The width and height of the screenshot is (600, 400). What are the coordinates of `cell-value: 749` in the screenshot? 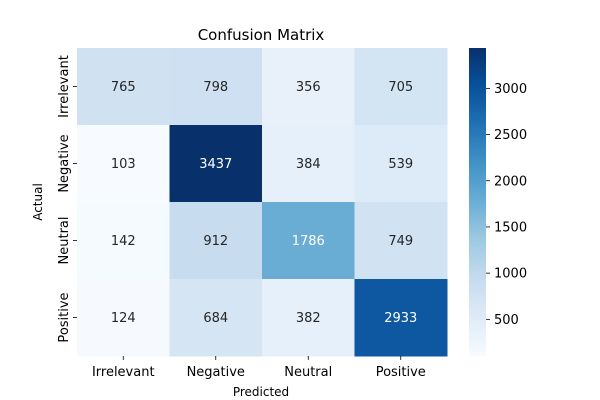 It's located at (400, 241).